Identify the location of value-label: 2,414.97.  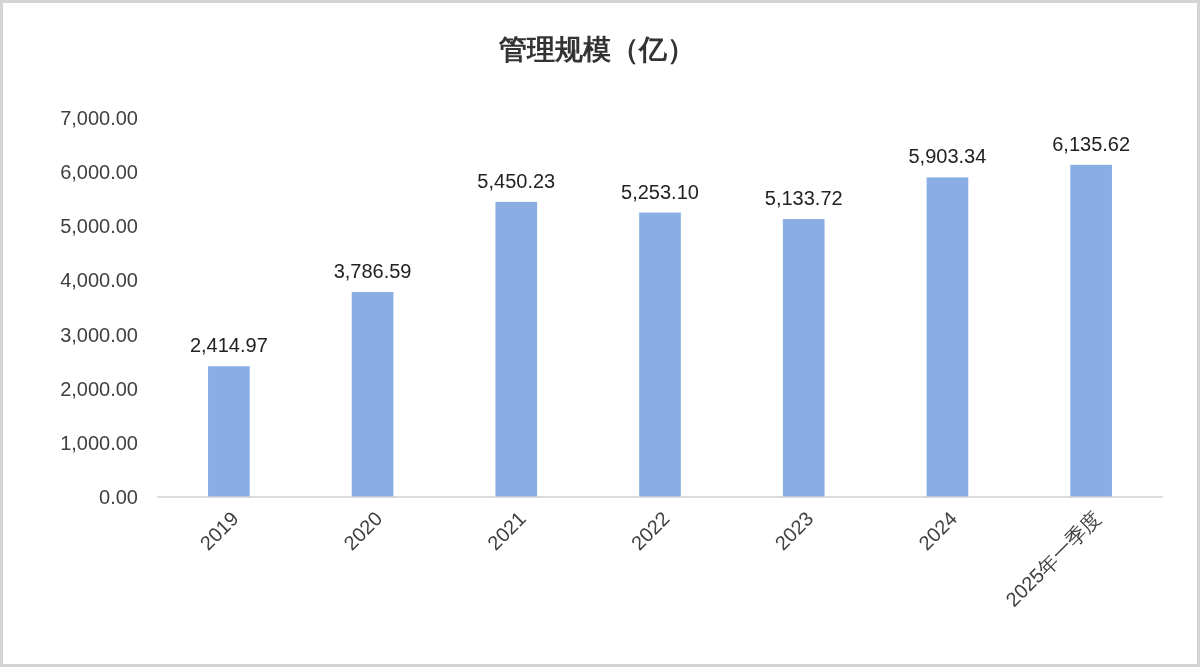
(228, 345).